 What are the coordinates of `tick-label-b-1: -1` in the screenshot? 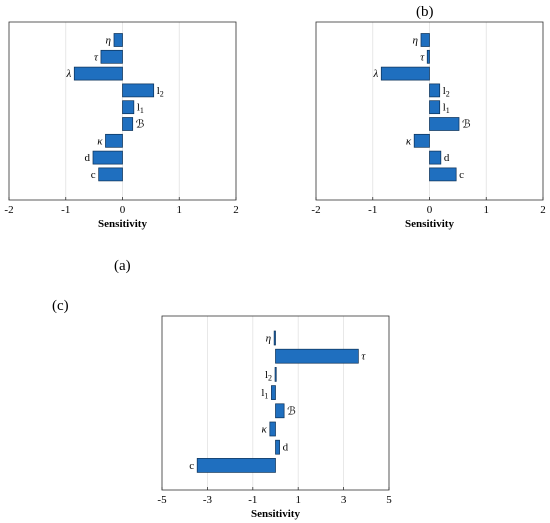 It's located at (372, 210).